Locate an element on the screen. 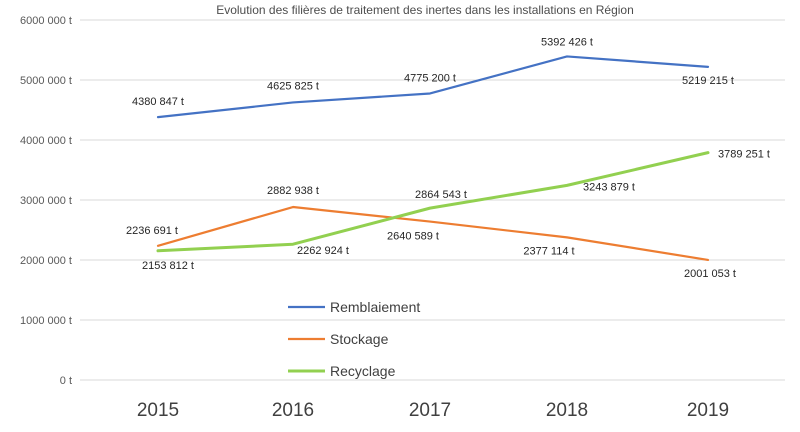  y-tick-label: 5000 000 t is located at coordinates (46, 81).